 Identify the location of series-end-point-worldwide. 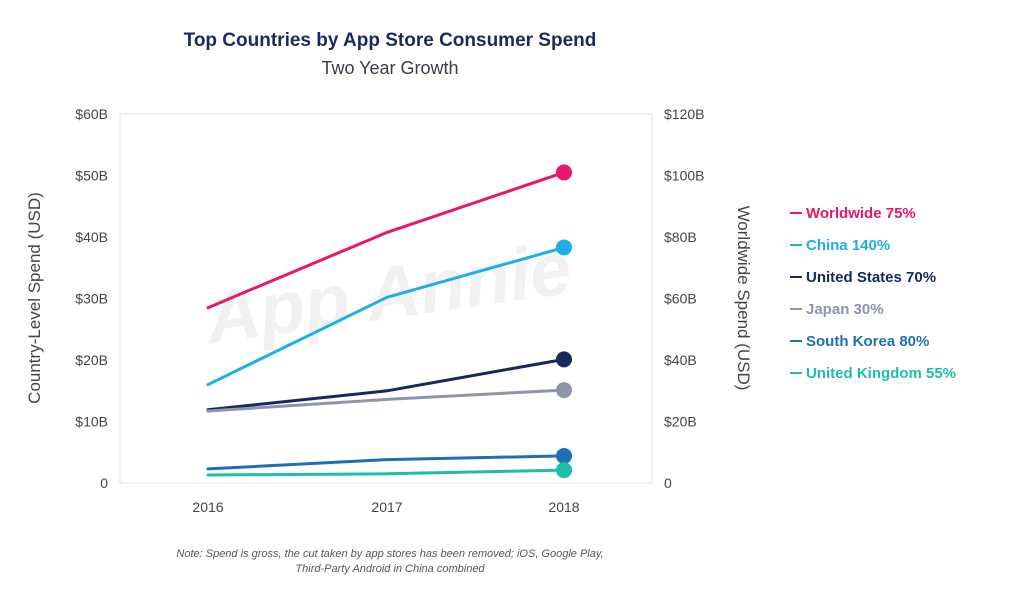
(564, 172).